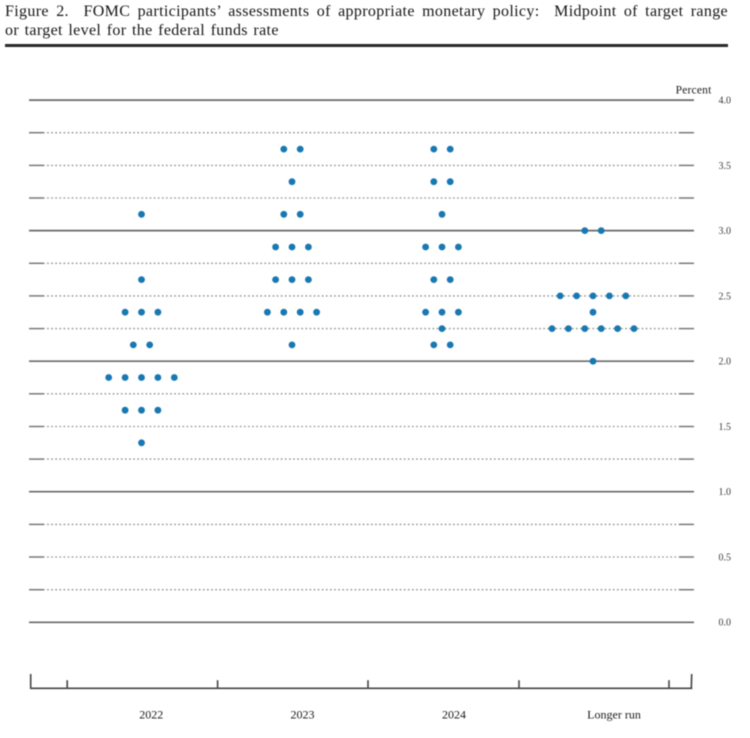  Describe the element at coordinates (725, 166) in the screenshot. I see `svg-text: 3.5` at that location.